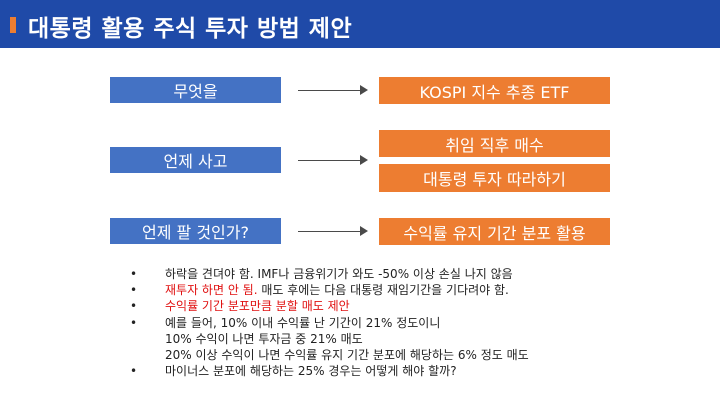  I want to click on note-continuation: 10% 수익이 나면 투자금 중 21% 매도, so click(264, 338).